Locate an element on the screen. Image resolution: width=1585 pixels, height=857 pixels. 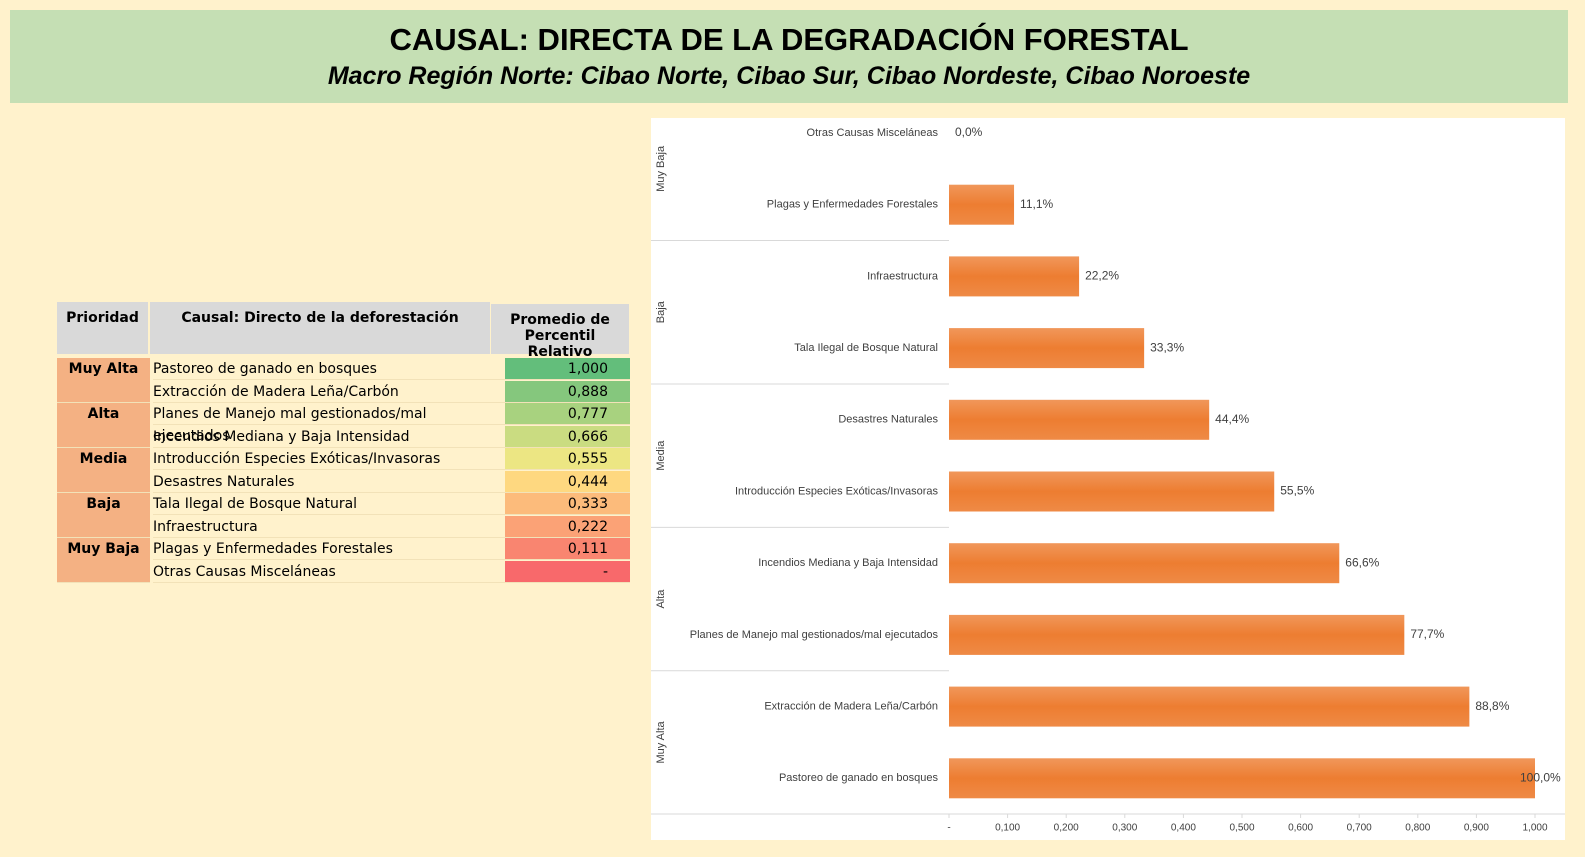
value-label: 77,7% is located at coordinates (1427, 634).